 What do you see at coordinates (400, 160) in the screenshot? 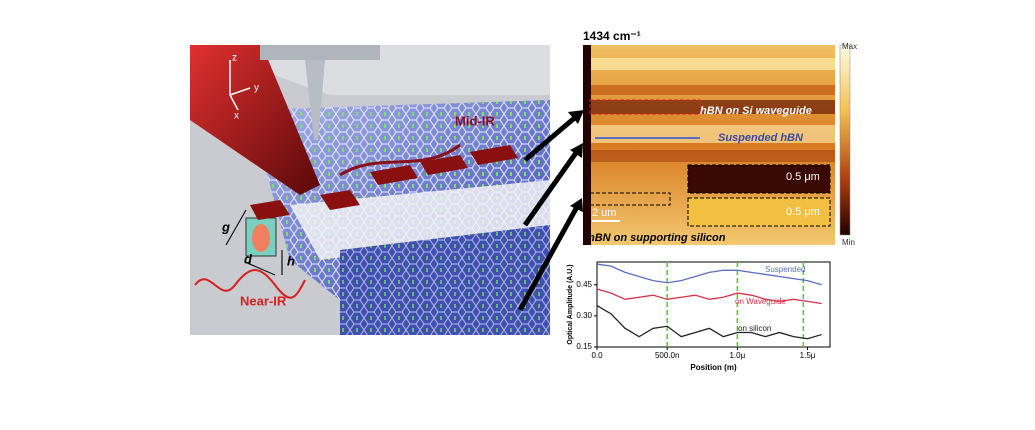
I see `mid-ir-wave` at bounding box center [400, 160].